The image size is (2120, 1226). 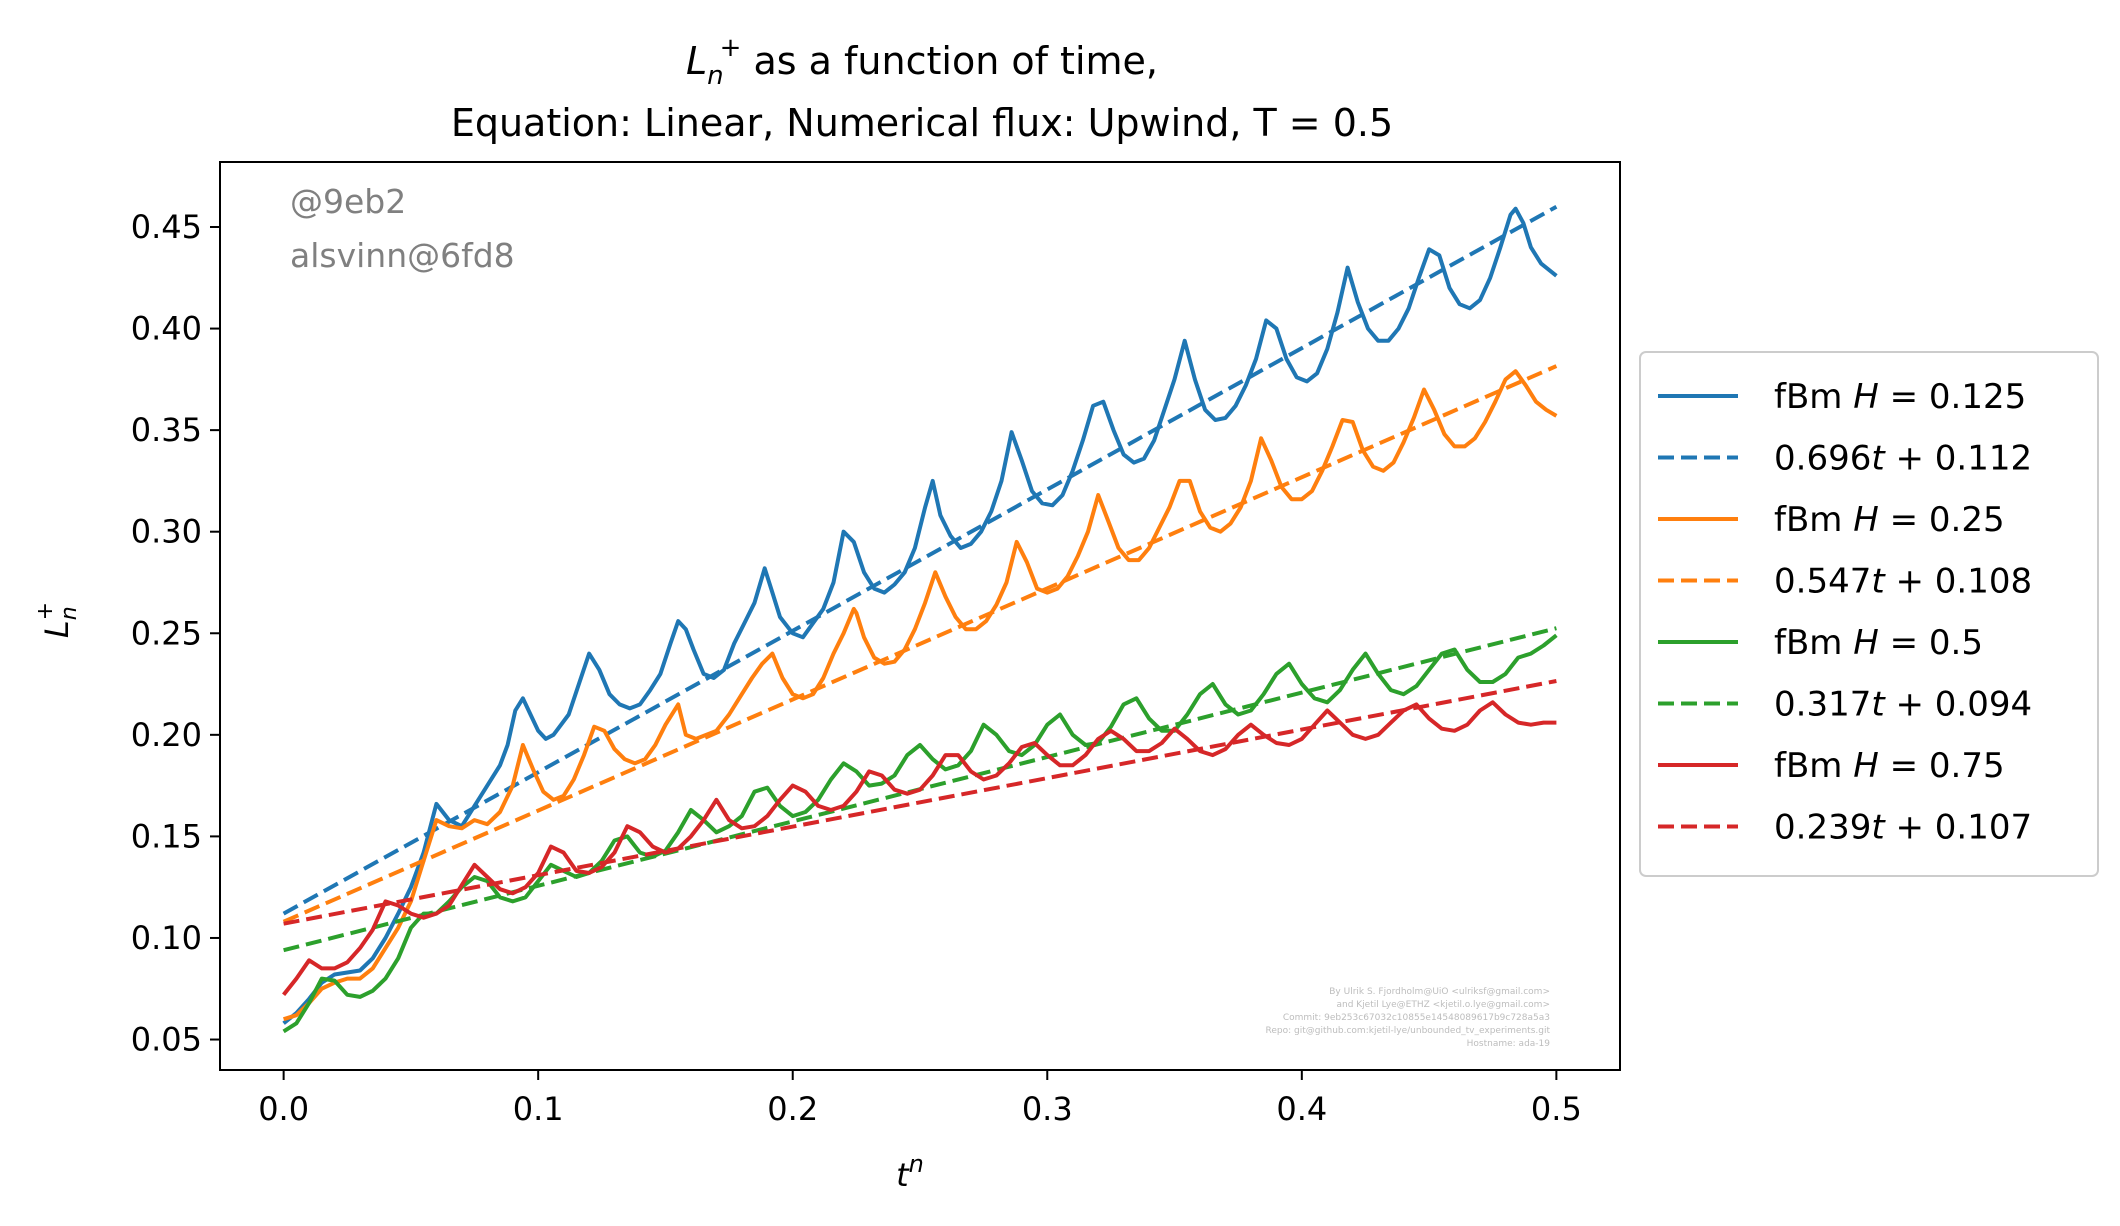 I want to click on legend-label-rest: = 0.125, so click(x=1952, y=397).